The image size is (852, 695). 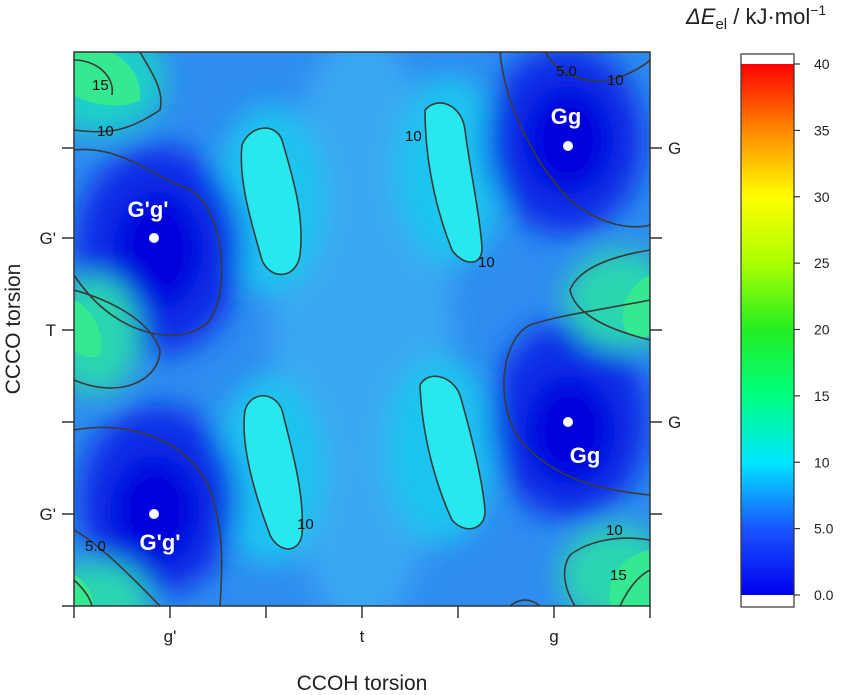 What do you see at coordinates (362, 636) in the screenshot?
I see `x-tick-label: t` at bounding box center [362, 636].